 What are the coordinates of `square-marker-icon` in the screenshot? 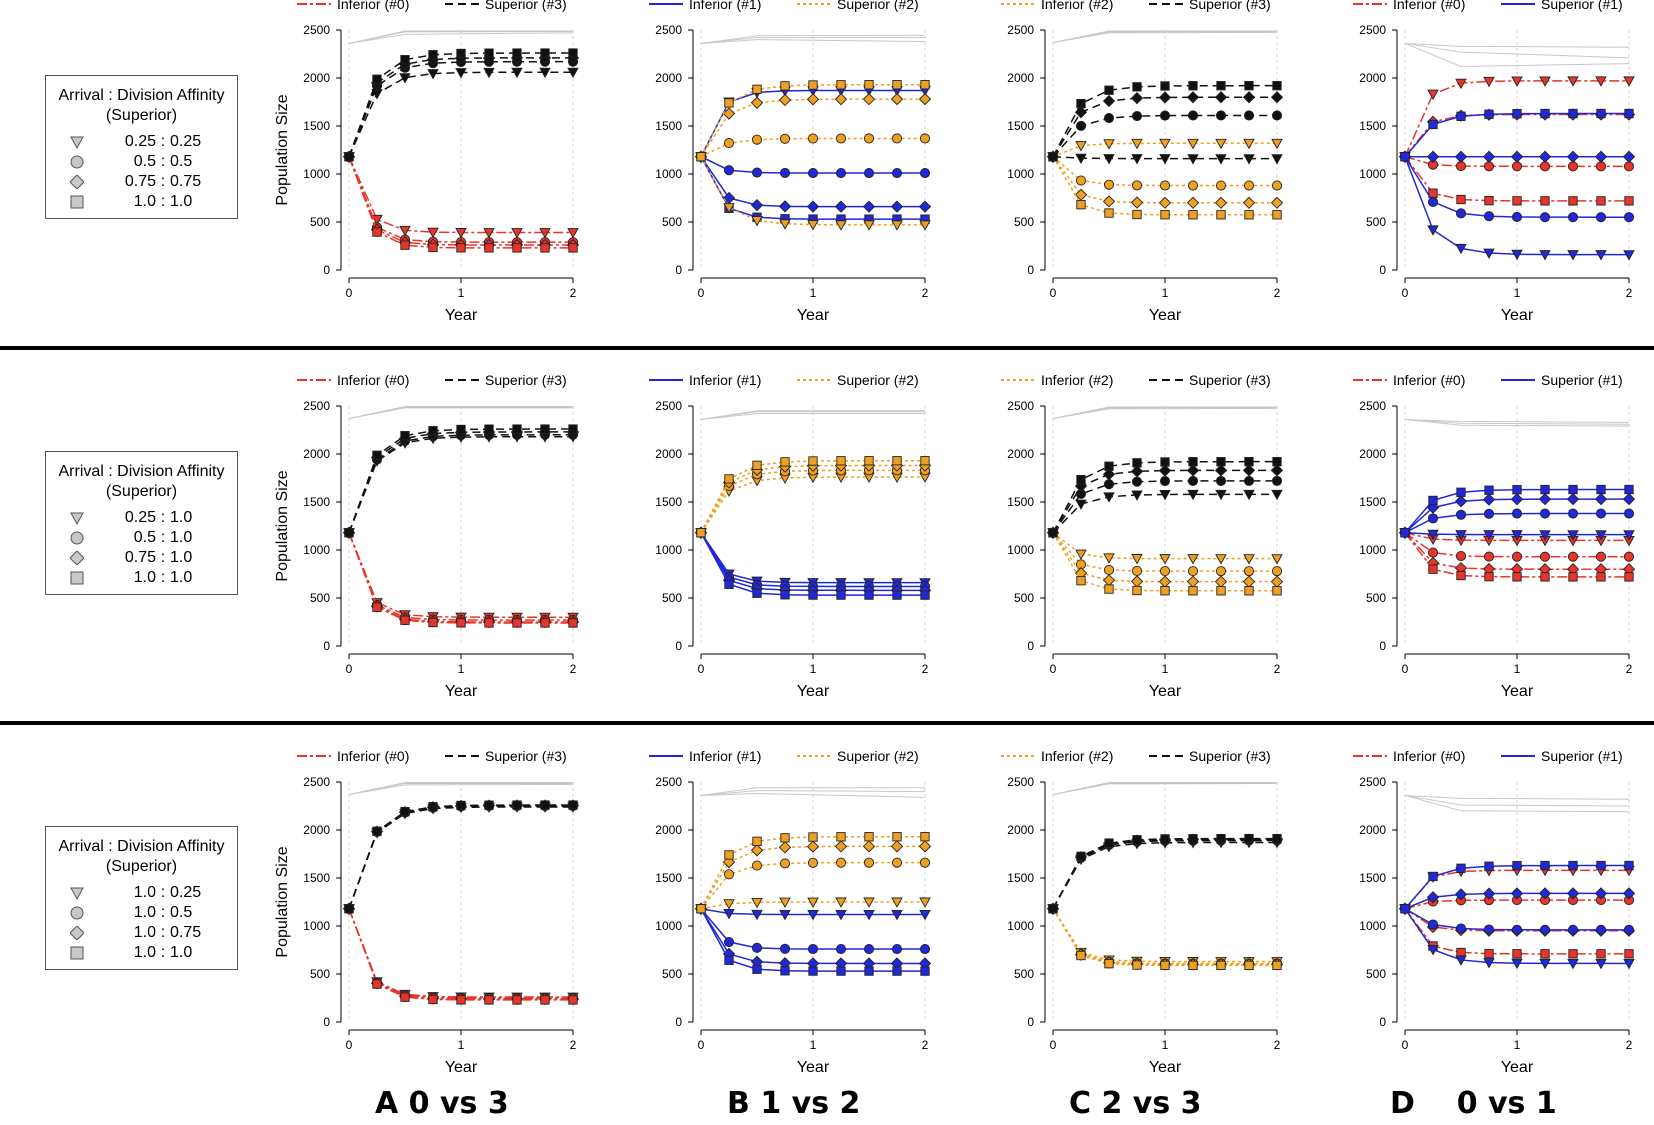 It's located at (72, 578).